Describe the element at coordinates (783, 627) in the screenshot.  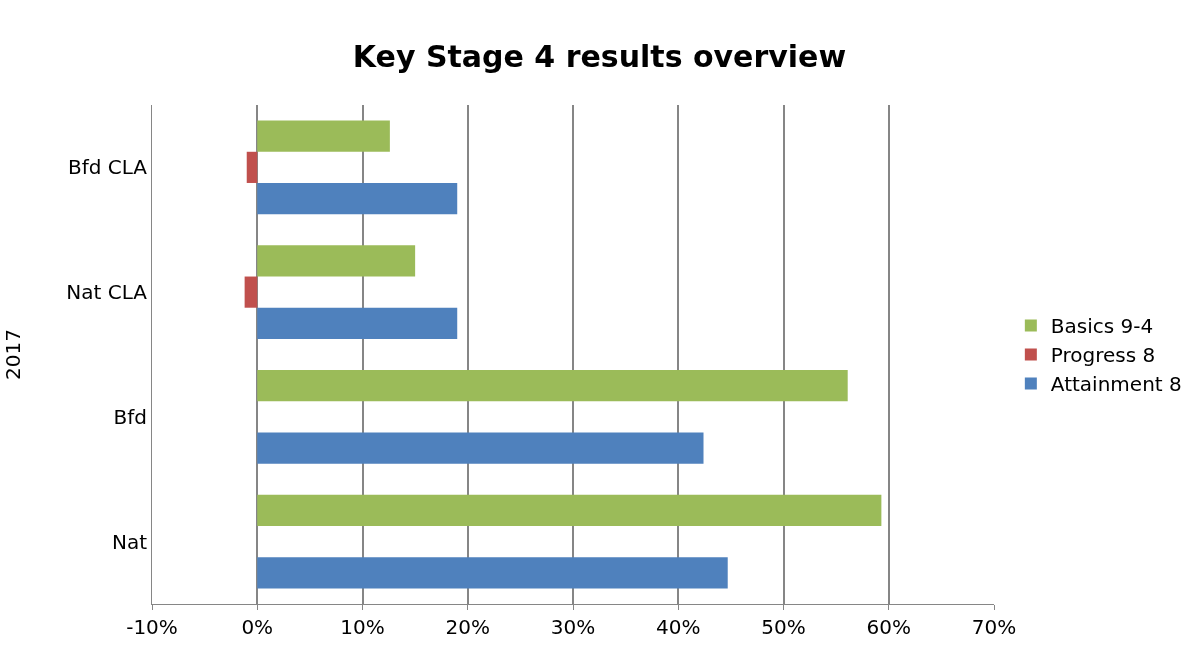
I see `x-tick-label: 50%` at that location.